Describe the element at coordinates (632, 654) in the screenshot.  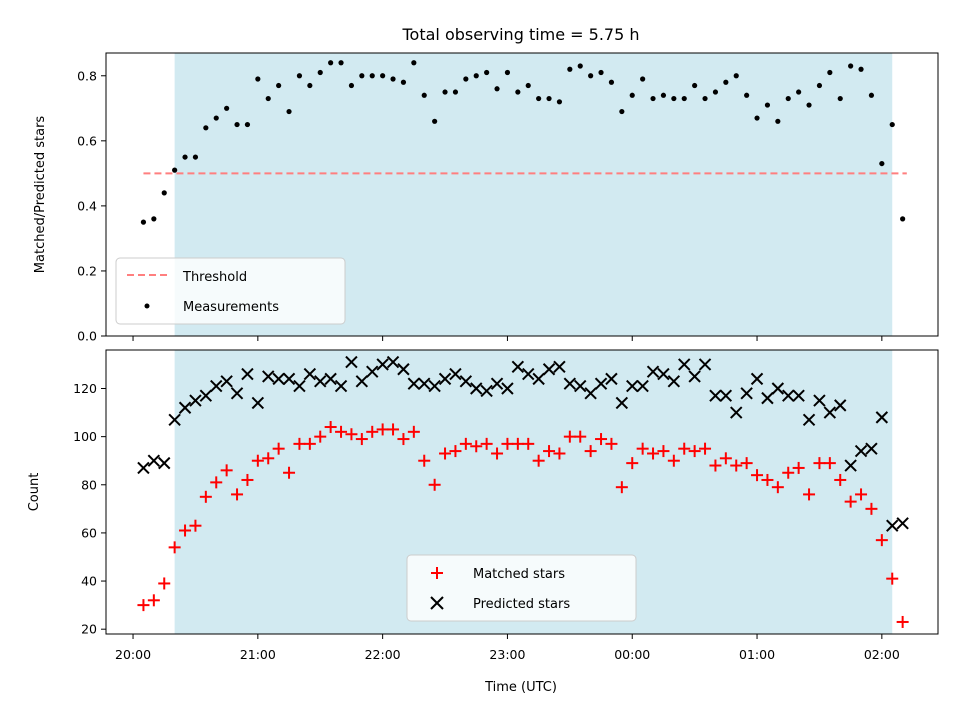
I see `x-tick-label: 00:00` at that location.